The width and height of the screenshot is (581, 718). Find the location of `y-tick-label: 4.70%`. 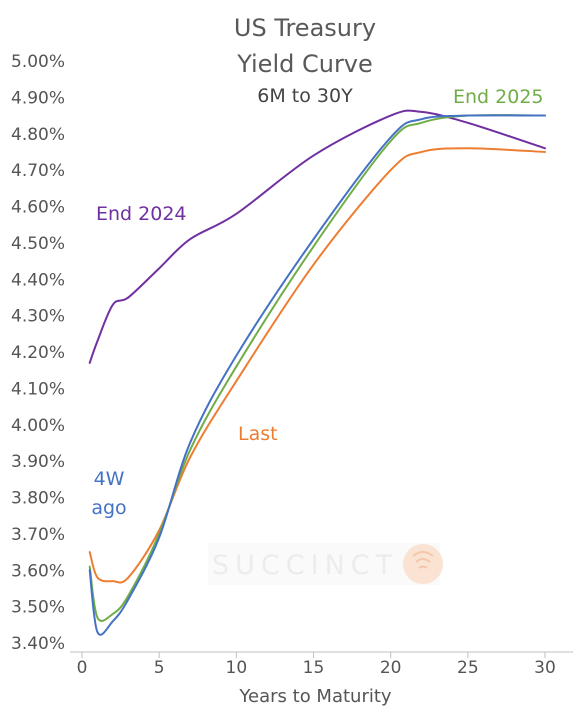

y-tick-label: 4.70% is located at coordinates (38, 171).